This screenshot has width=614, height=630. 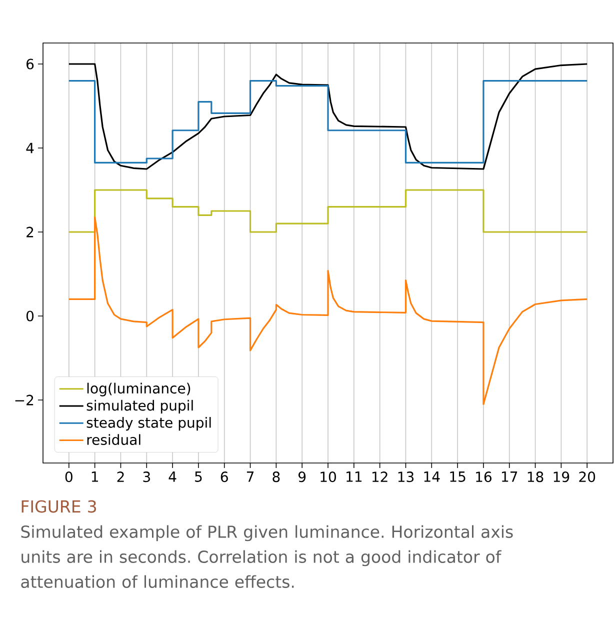 I want to click on x-tick-label: 18, so click(x=536, y=477).